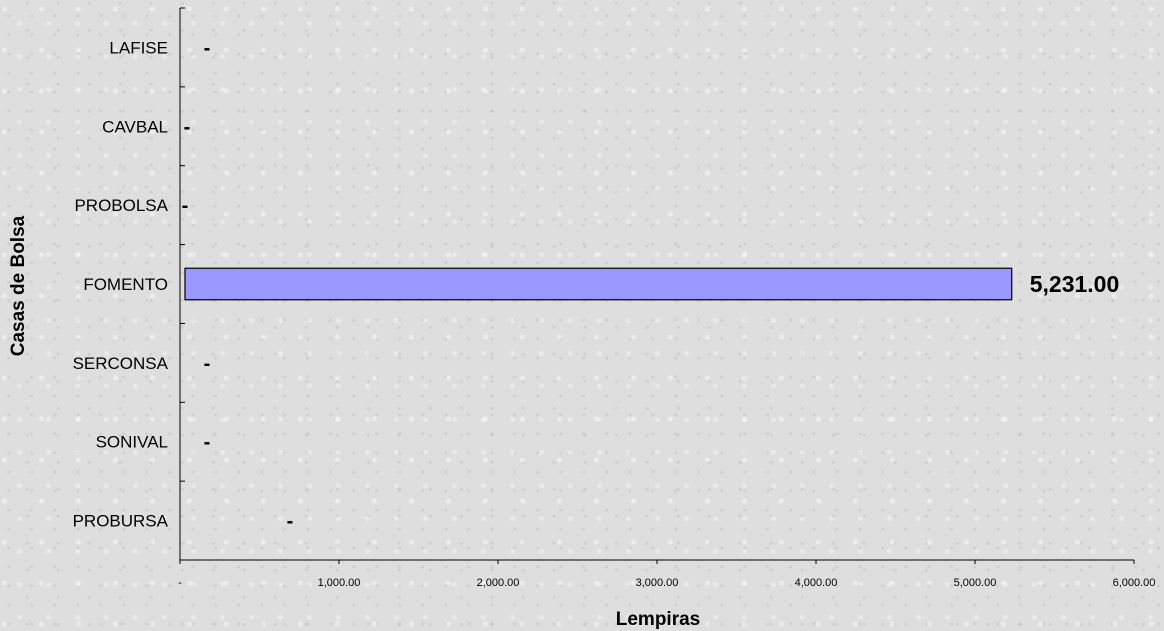  I want to click on x-axis-title: Lempiras, so click(658, 619).